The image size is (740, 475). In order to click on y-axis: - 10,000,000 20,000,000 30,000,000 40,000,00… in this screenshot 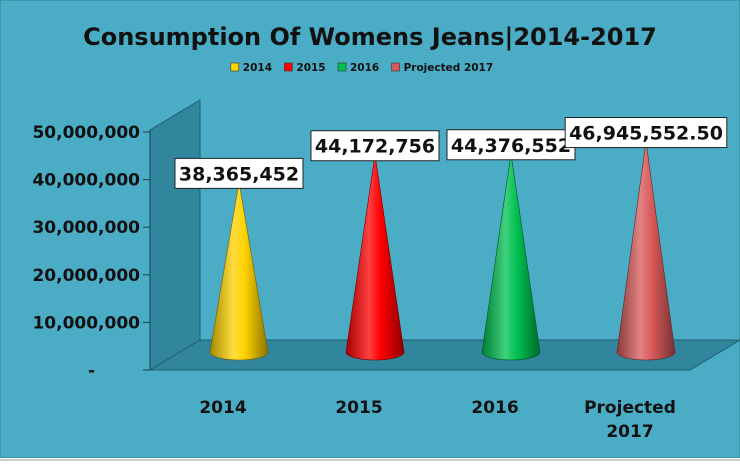, I will do `click(91, 252)`.